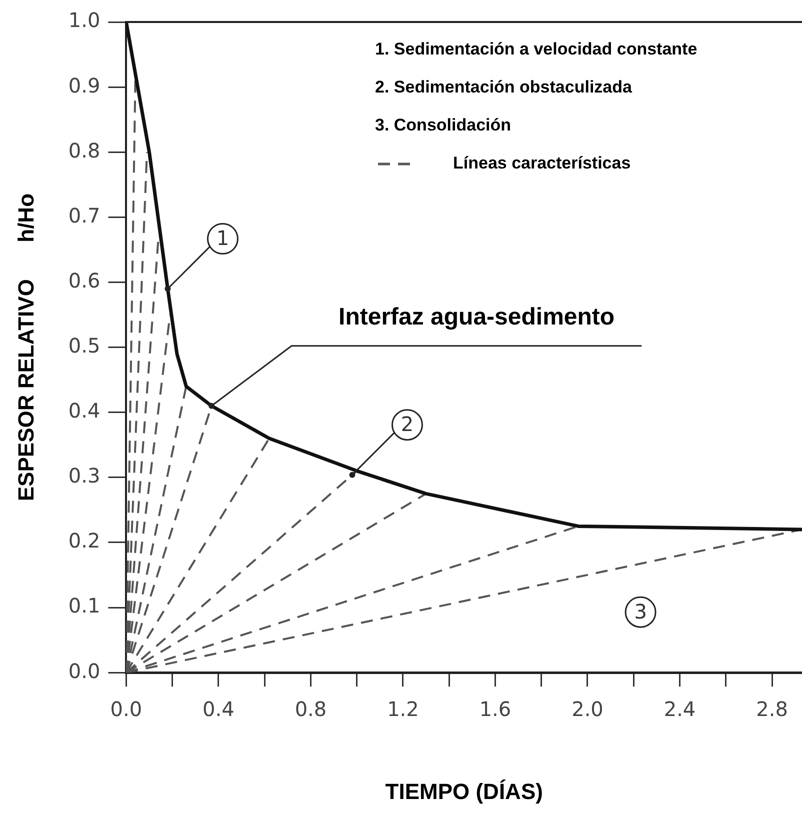 This screenshot has width=802, height=820. I want to click on y-tick-label: 0.5, so click(84, 346).